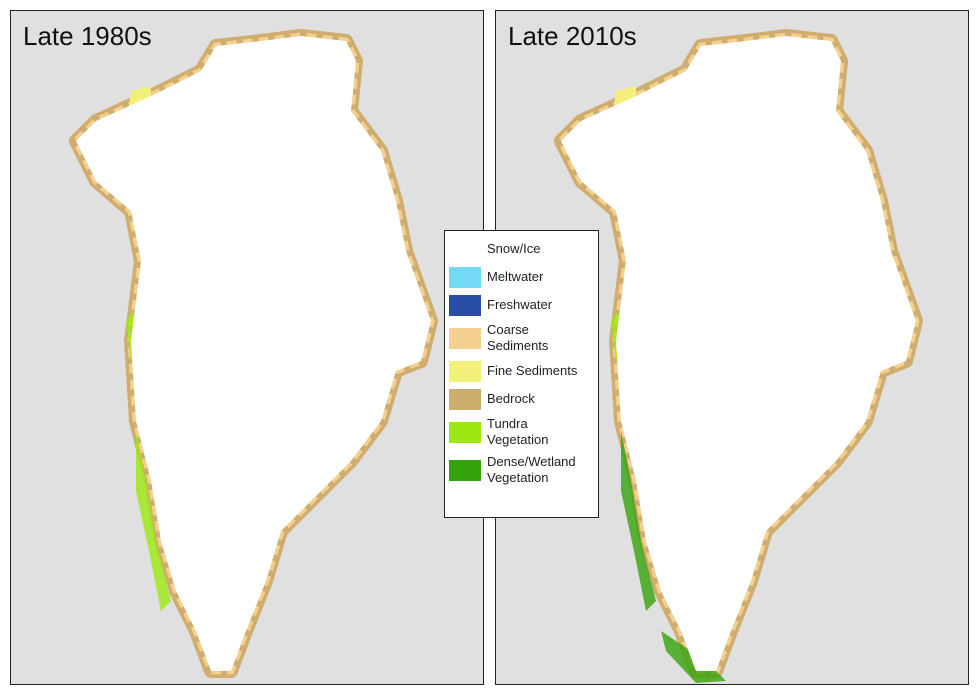 Image resolution: width=980 pixels, height=695 pixels. I want to click on legend-entry: Coarse Sediments, so click(521, 338).